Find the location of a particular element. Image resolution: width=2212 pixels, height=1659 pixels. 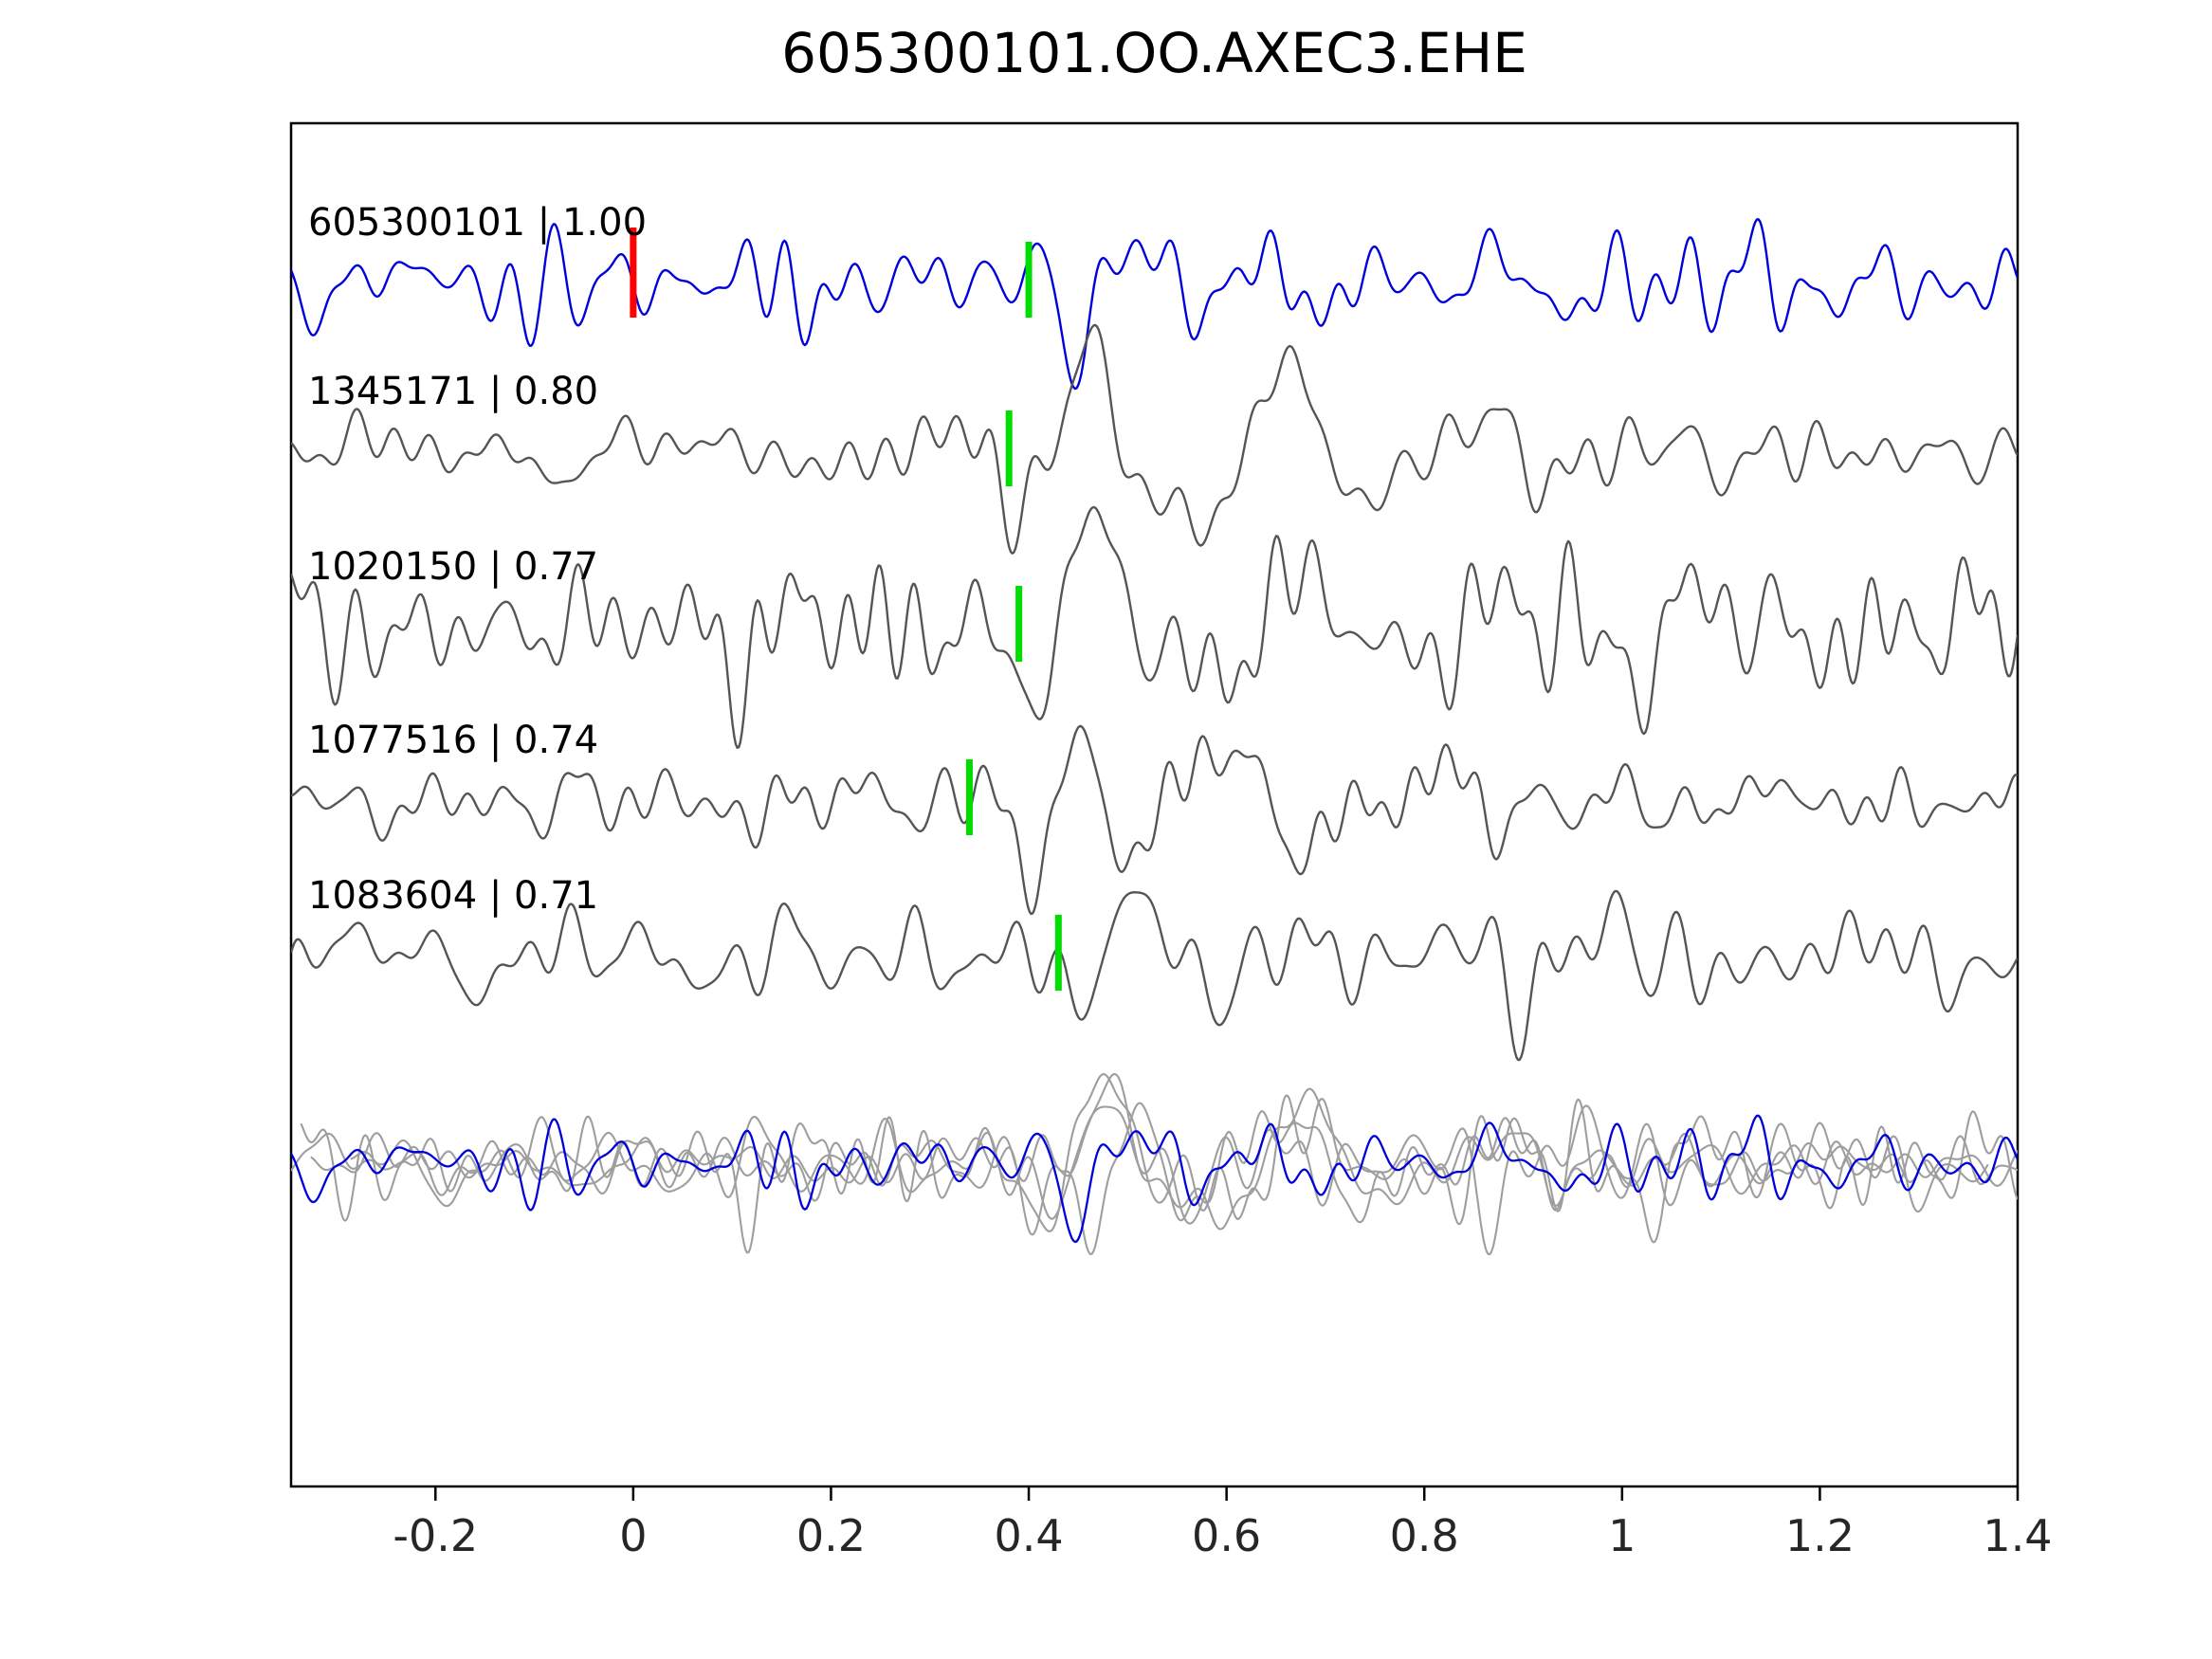

trace-label-1345171: 1345171 | 0.80 is located at coordinates (453, 391).